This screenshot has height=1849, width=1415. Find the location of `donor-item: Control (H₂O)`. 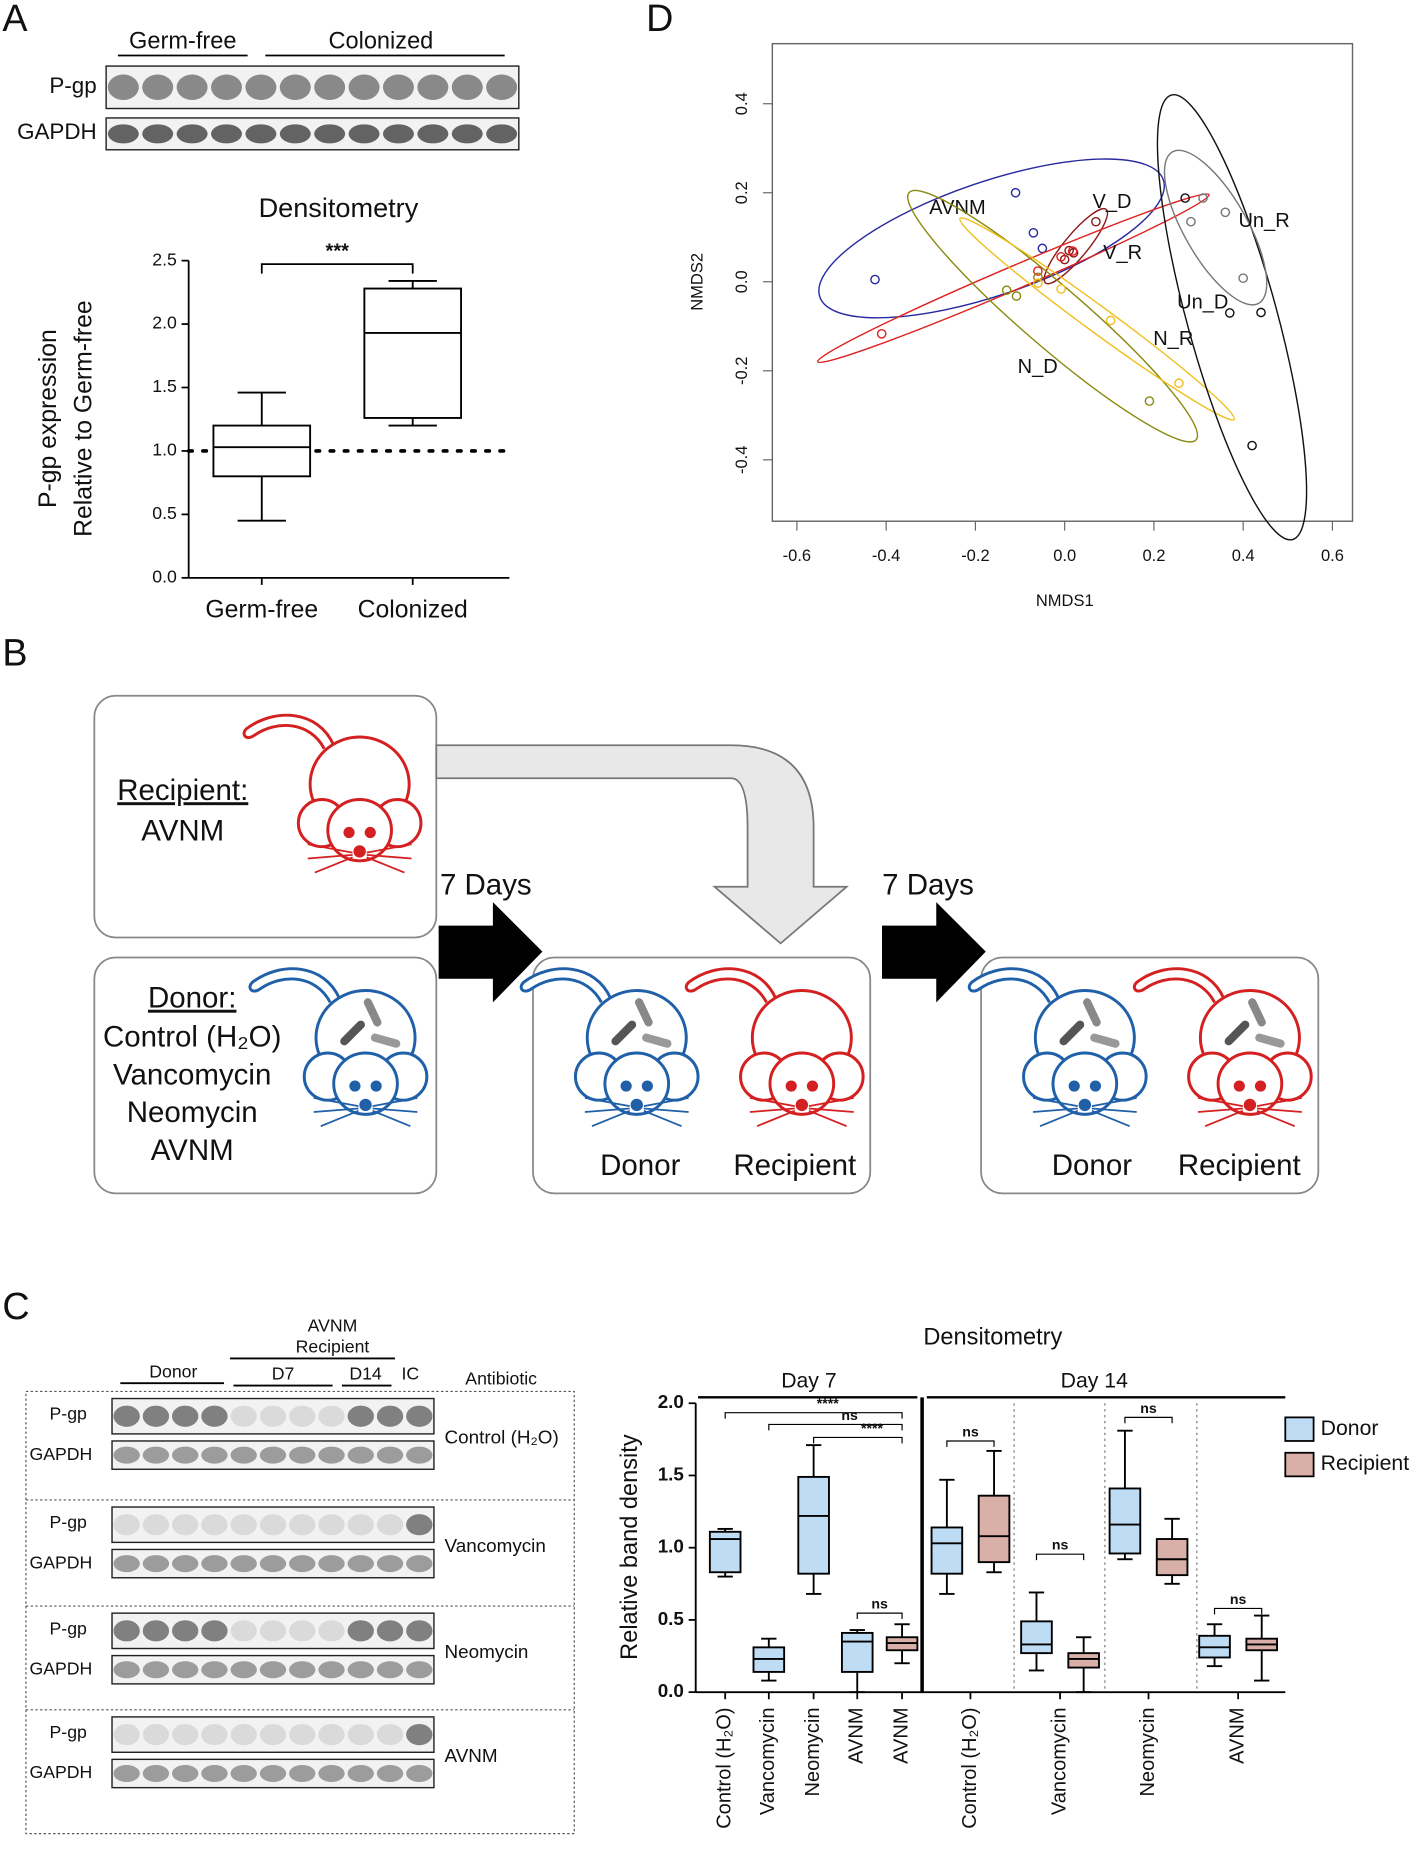

donor-item: Control (H₂O) is located at coordinates (192, 1037).